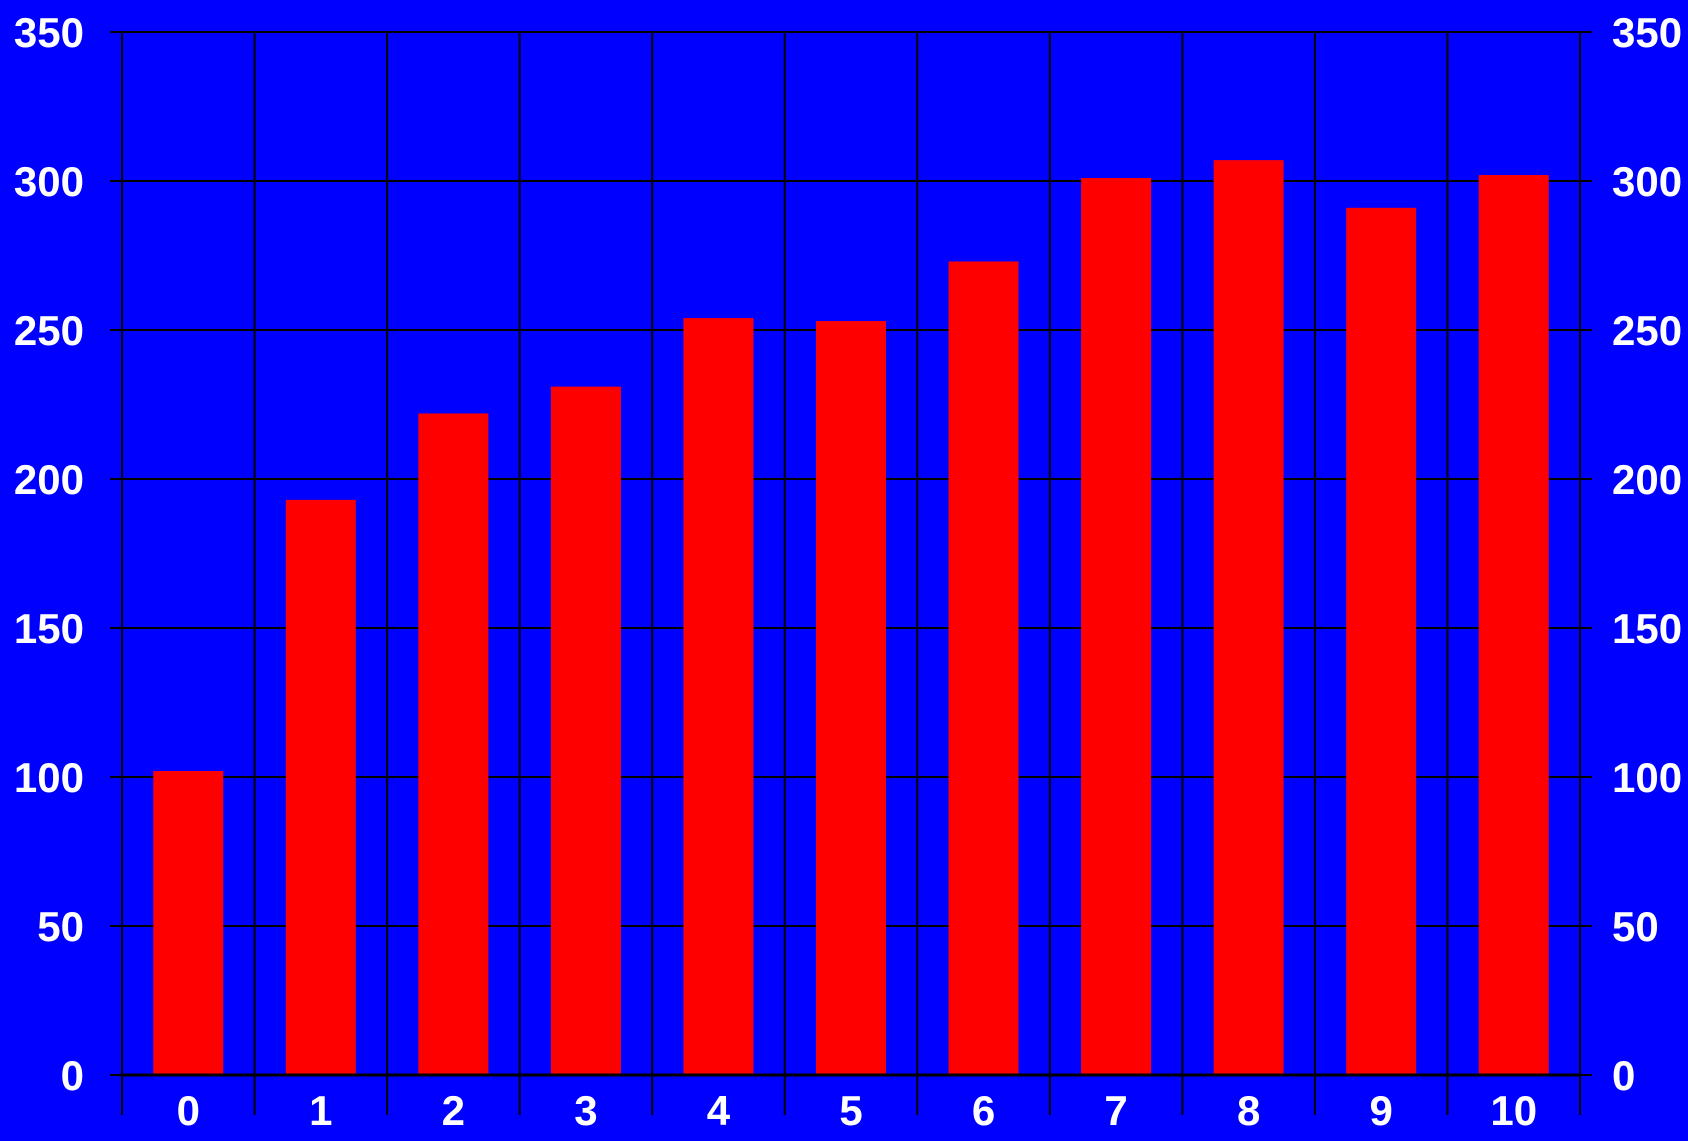 The image size is (1688, 1141). What do you see at coordinates (49, 32) in the screenshot?
I see `y-tick-label-left: 350` at bounding box center [49, 32].